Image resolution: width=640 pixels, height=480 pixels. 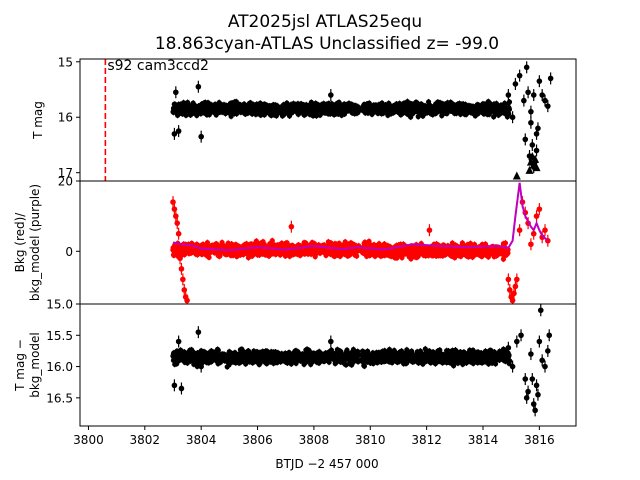 What do you see at coordinates (65, 62) in the screenshot?
I see `y-tick-label: 15` at bounding box center [65, 62].